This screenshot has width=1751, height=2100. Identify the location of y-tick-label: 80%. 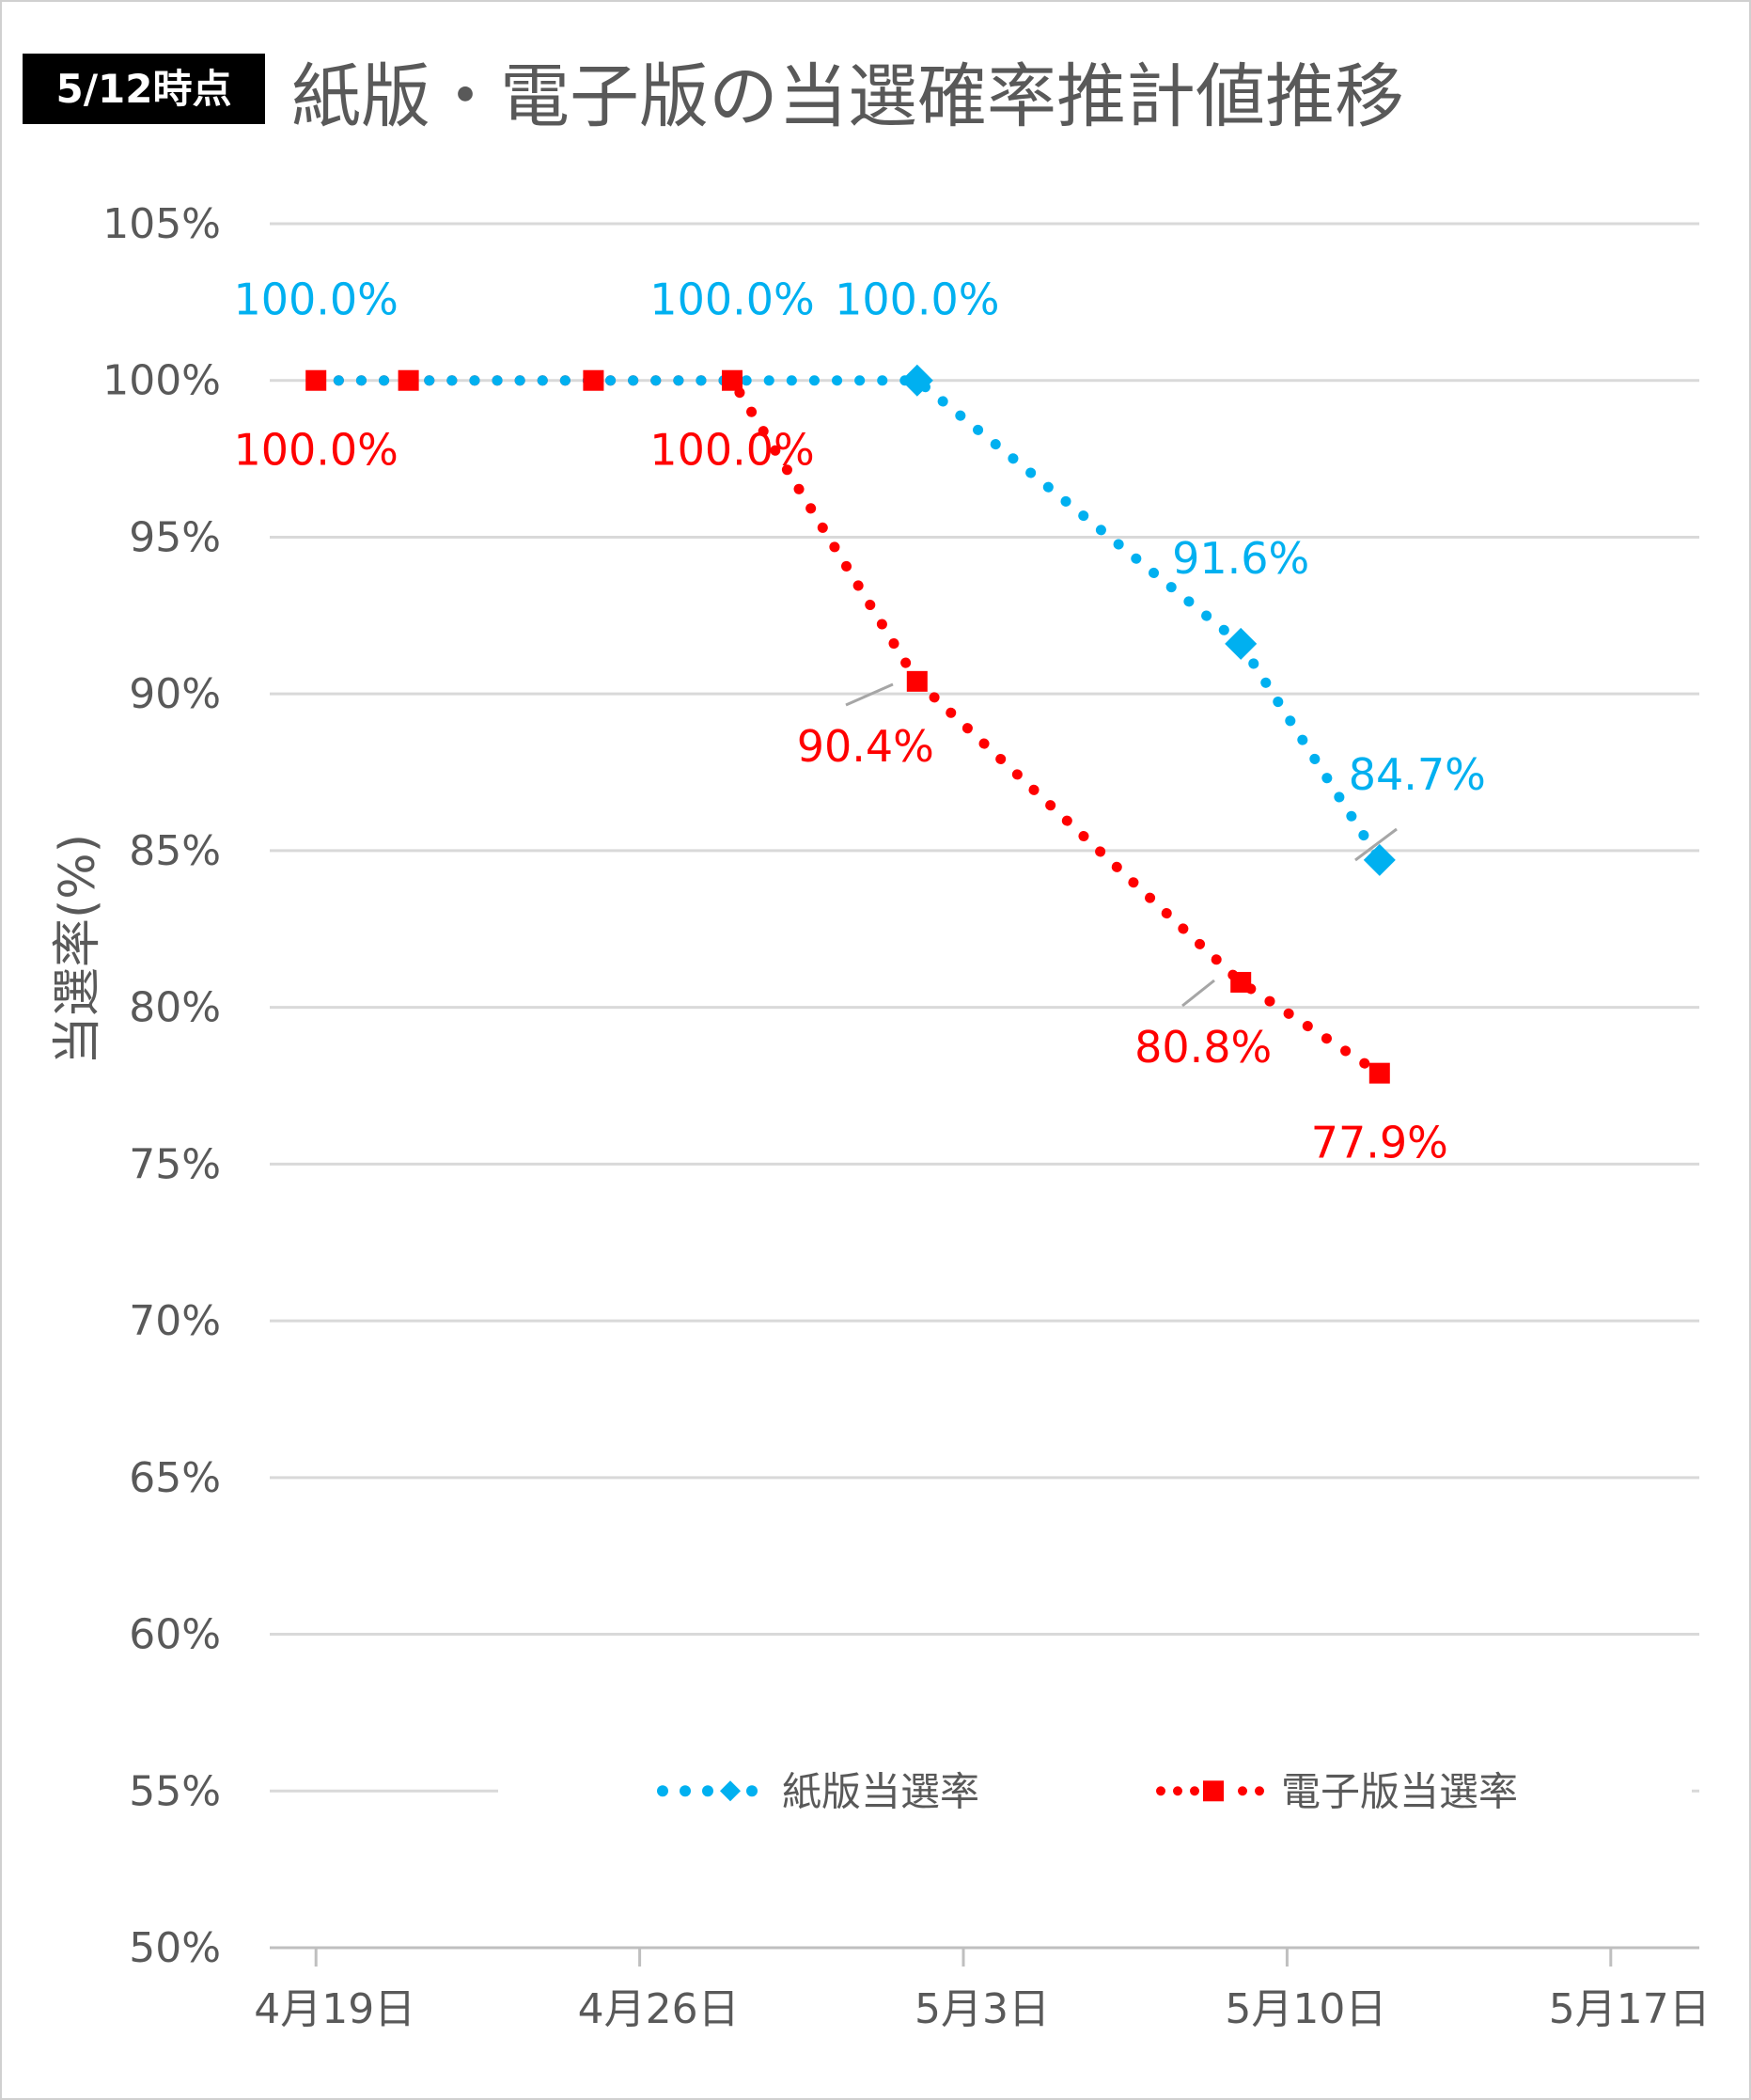
(175, 1008).